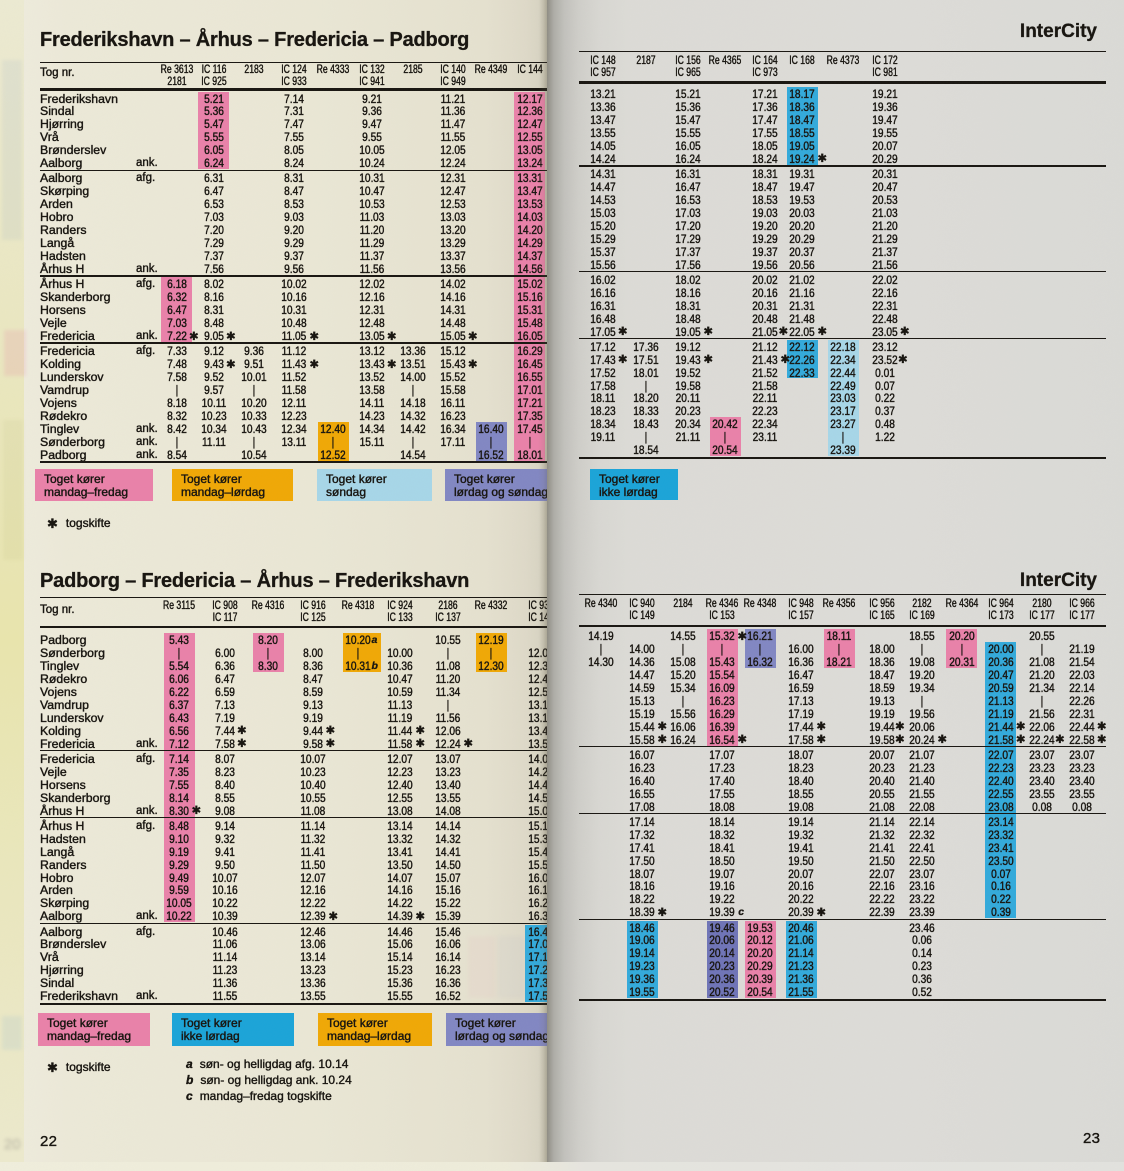 The image size is (1124, 1171). What do you see at coordinates (448, 678) in the screenshot?
I see `time-value: 11.20` at bounding box center [448, 678].